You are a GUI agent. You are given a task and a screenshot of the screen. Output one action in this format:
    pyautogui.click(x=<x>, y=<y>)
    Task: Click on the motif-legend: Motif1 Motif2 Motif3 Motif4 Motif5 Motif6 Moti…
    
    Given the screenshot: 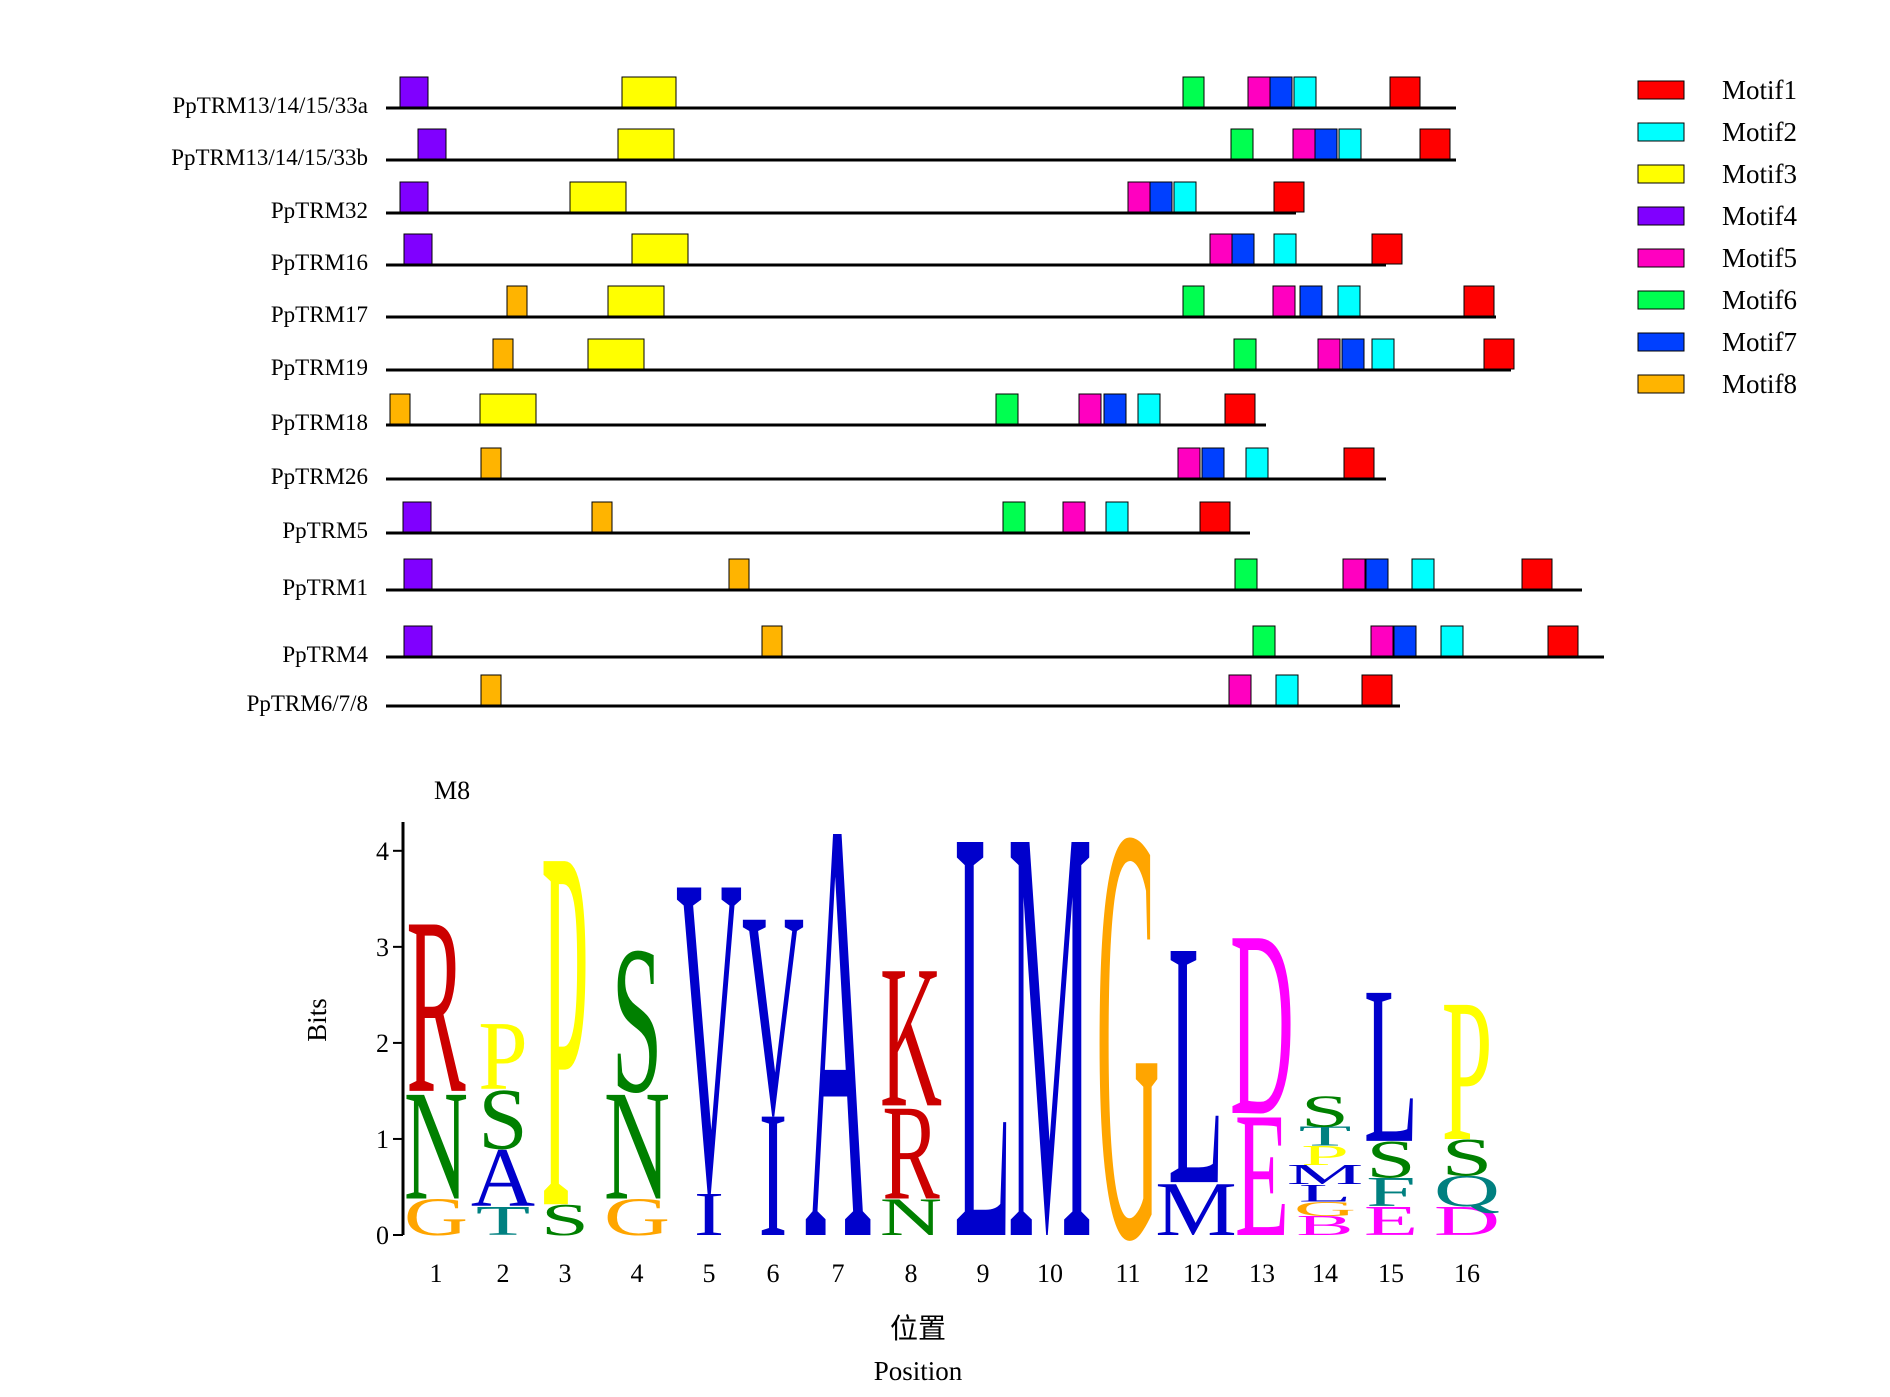 What is the action you would take?
    pyautogui.click(x=1717, y=237)
    